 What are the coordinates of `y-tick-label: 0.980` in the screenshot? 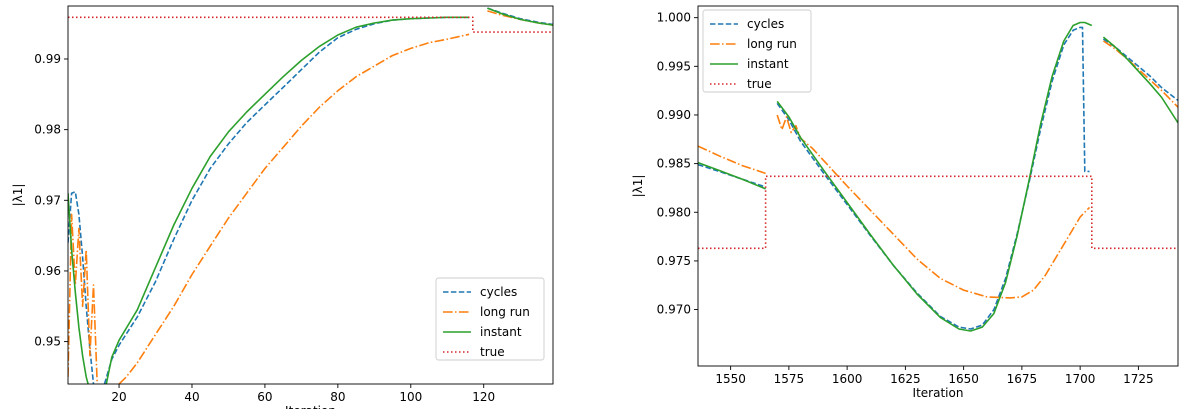 It's located at (674, 212).